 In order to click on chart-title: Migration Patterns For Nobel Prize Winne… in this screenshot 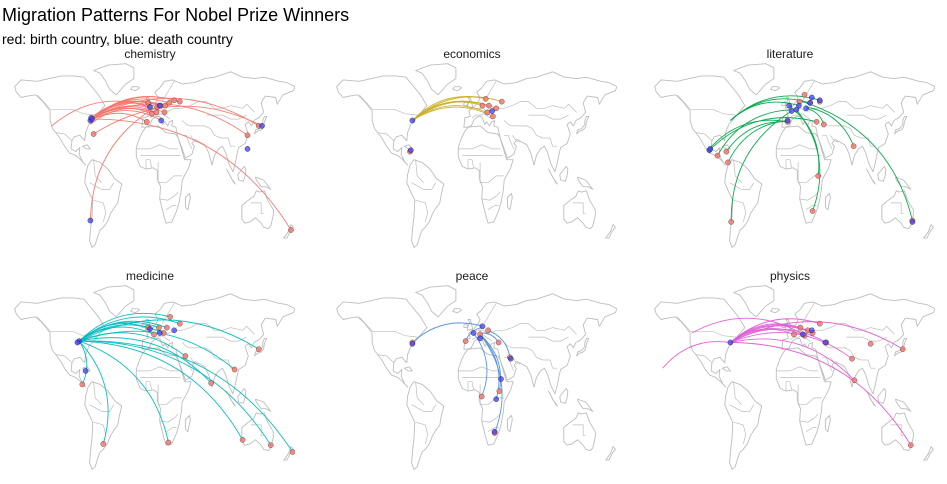, I will do `click(176, 15)`.